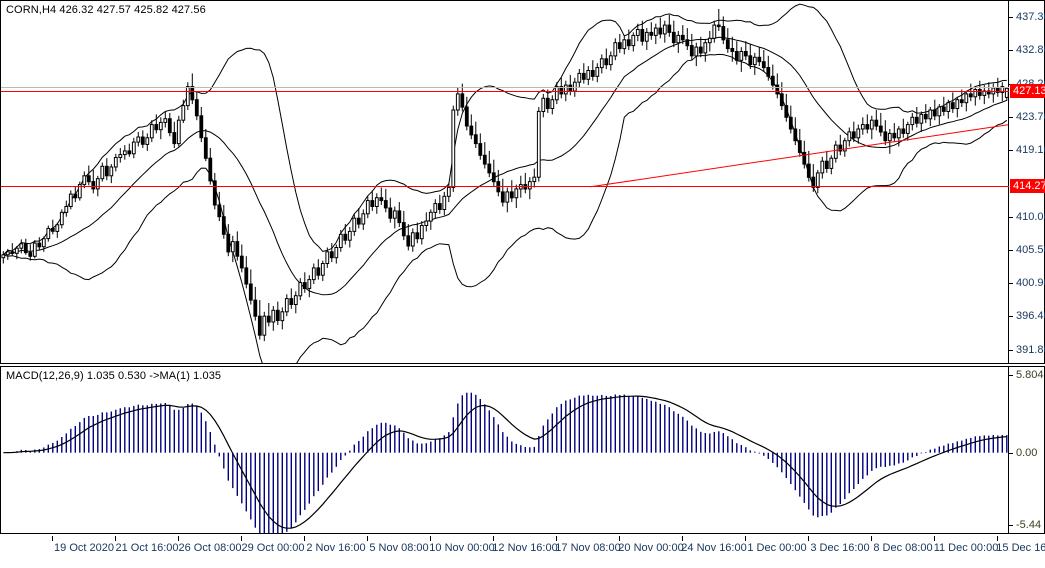  Describe the element at coordinates (1027, 283) in the screenshot. I see `price-tick-400-90: 400.90` at that location.